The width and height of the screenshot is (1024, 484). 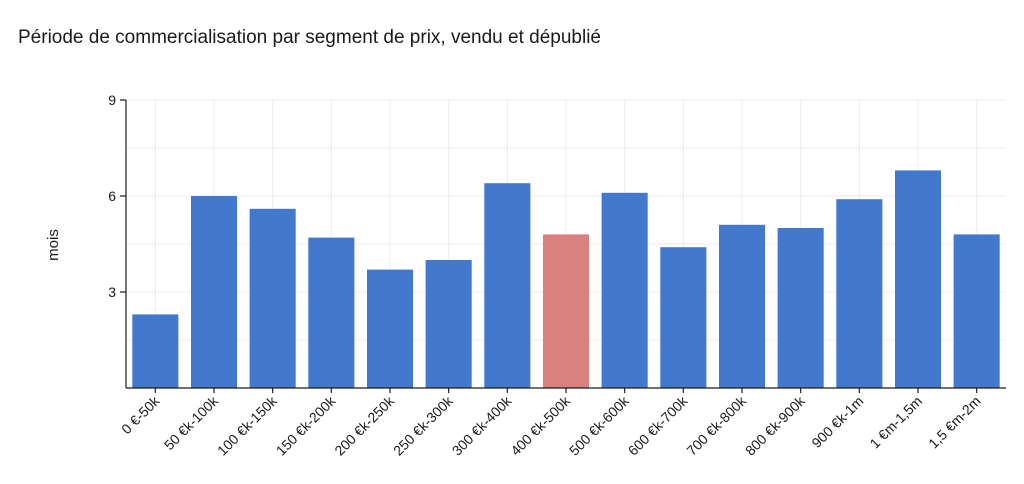 I want to click on y-tick-label: 6, so click(x=112, y=196).